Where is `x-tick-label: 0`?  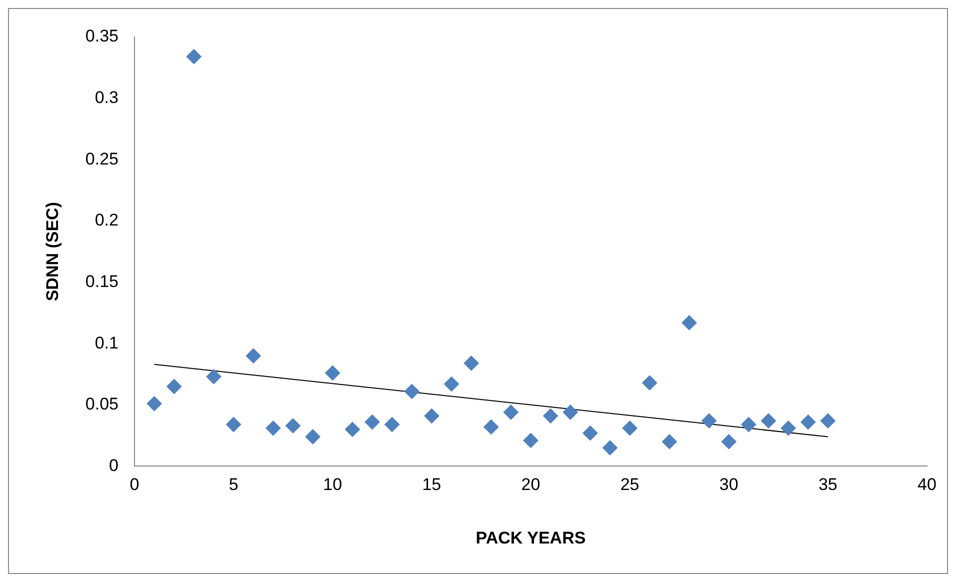
x-tick-label: 0 is located at coordinates (135, 484).